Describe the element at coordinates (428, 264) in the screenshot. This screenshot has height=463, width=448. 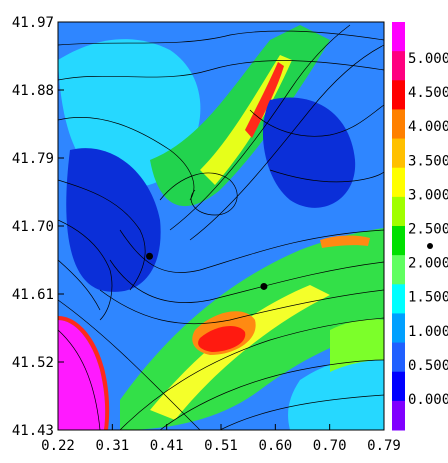
I see `colorbar-label: 2.000` at that location.